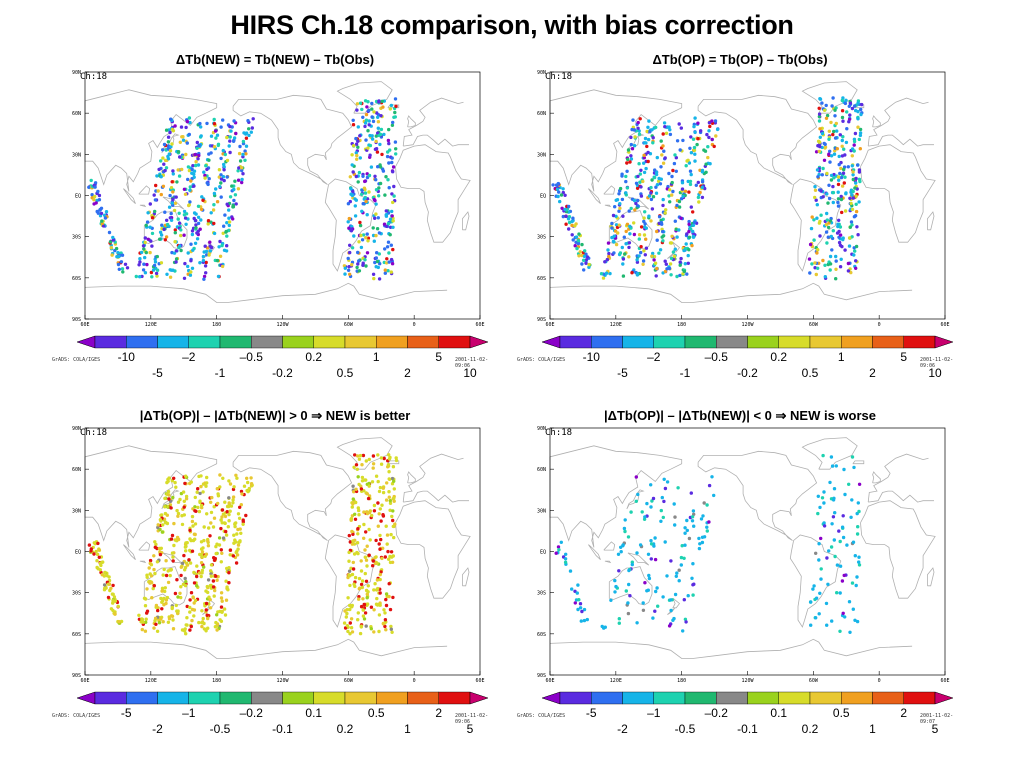  Describe the element at coordinates (591, 357) in the screenshot. I see `colorbar-label: -10` at that location.